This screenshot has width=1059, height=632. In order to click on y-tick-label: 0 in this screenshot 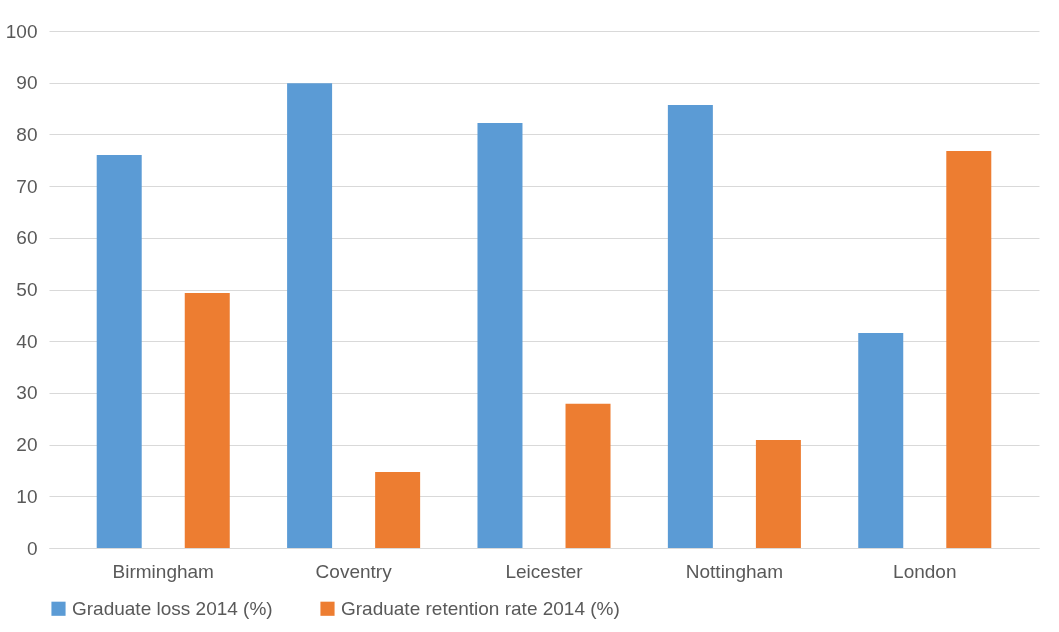, I will do `click(32, 548)`.